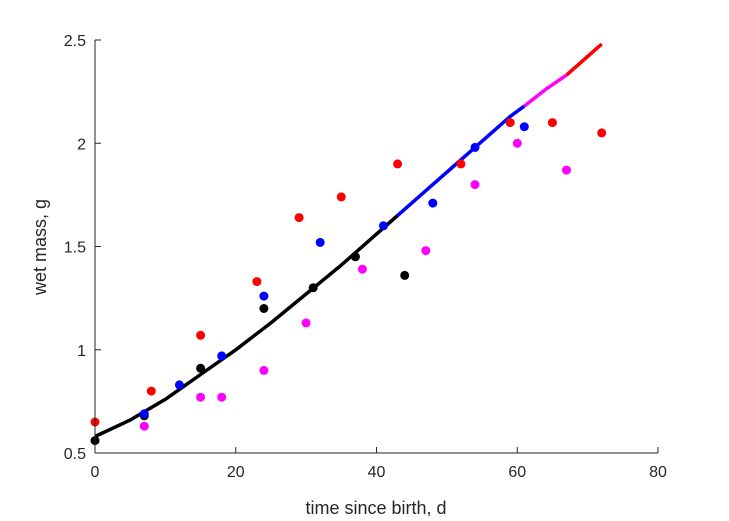 This screenshot has width=729, height=521. Describe the element at coordinates (517, 472) in the screenshot. I see `x-tick-label: 60` at that location.